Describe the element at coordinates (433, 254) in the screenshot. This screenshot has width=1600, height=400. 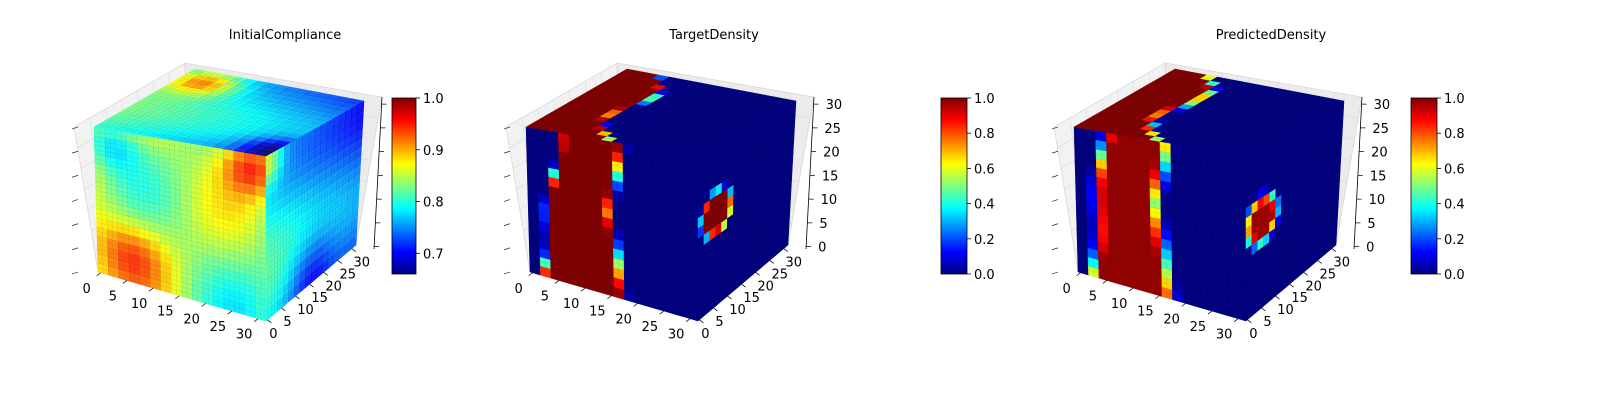
I see `colorbar-tick-label: 0.7` at that location.